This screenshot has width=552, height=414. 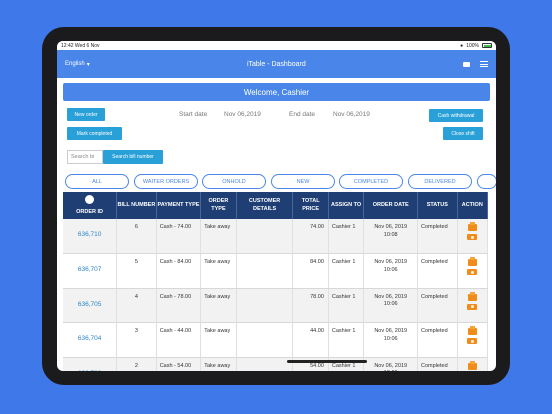 I want to click on welcome-banner: Welcome, Cashier, so click(x=276, y=92).